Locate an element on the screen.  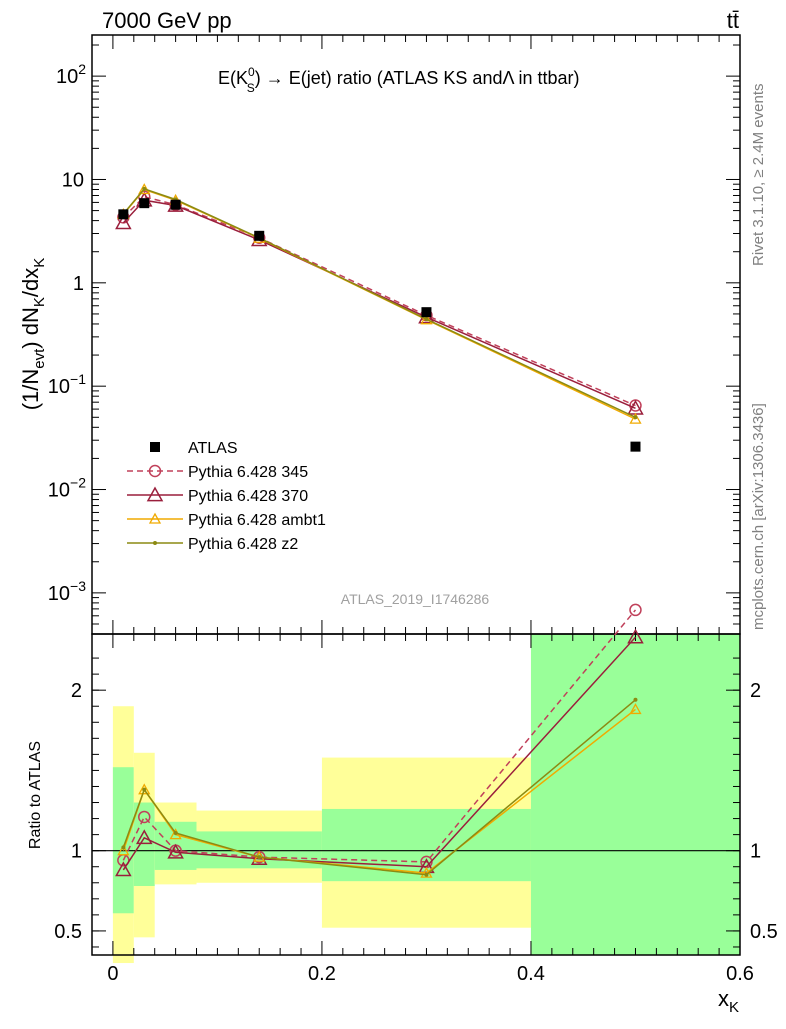
legend-label-0: Pythia 6.428 345 is located at coordinates (248, 472).